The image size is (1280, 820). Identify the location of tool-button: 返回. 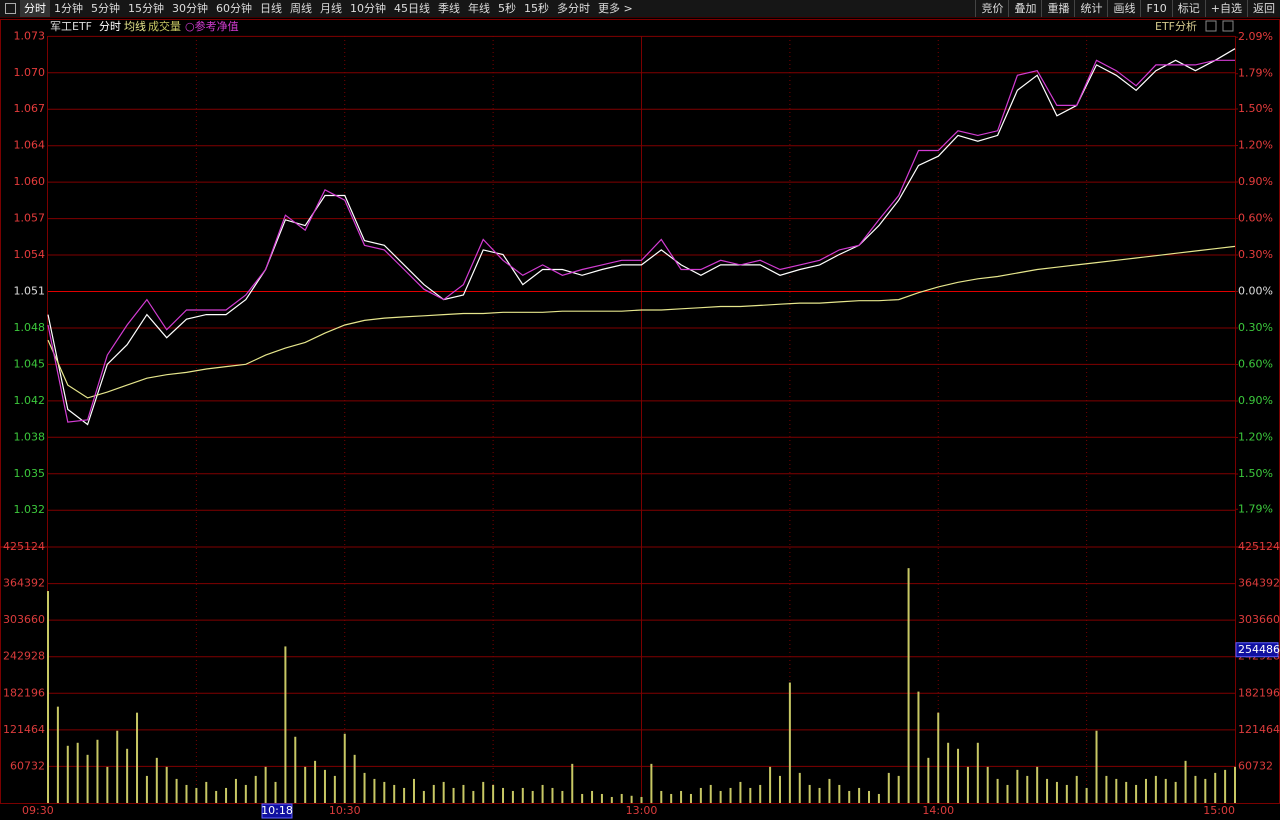
(1263, 8).